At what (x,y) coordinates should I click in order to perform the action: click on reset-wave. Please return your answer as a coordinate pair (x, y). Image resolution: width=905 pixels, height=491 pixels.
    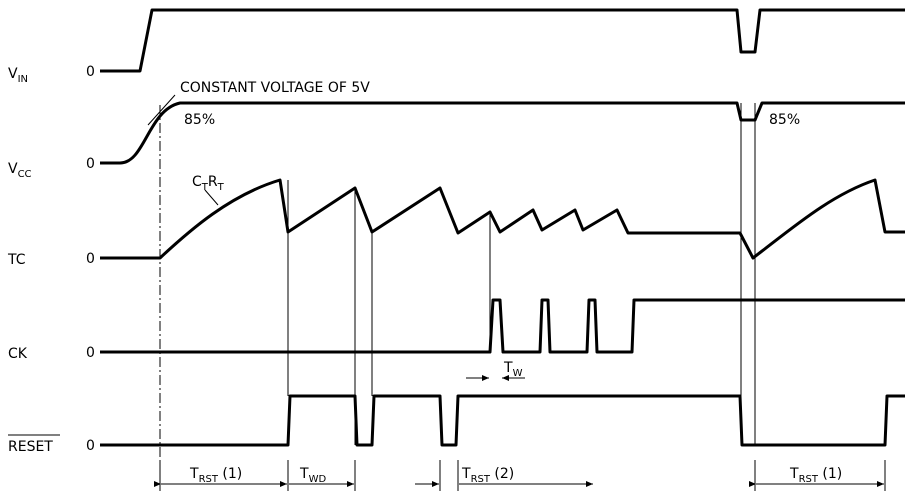
    Looking at the image, I should click on (502, 420).